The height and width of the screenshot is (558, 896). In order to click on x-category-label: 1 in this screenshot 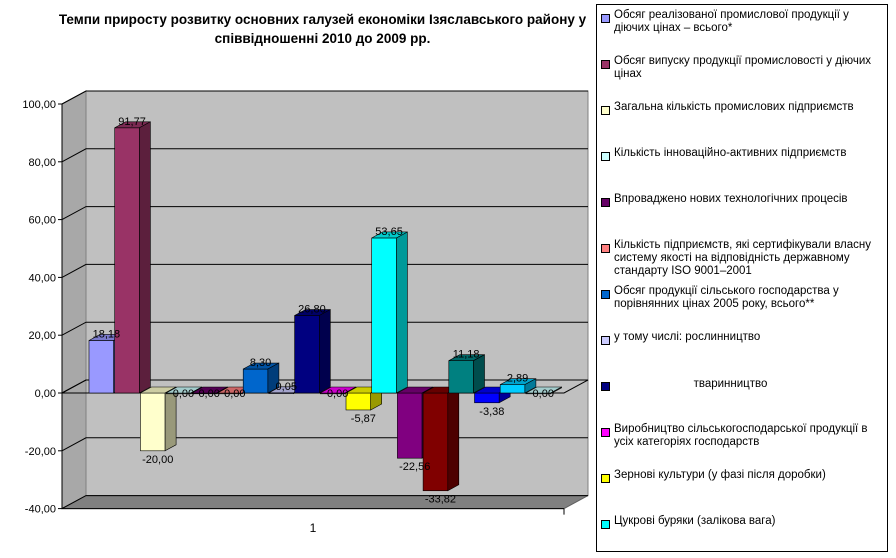, I will do `click(313, 528)`.